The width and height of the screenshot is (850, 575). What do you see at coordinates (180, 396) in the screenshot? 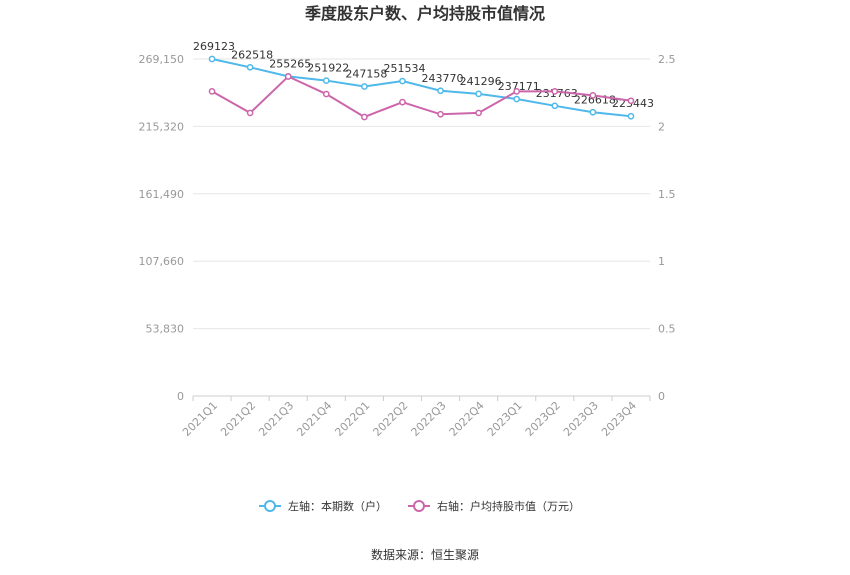
I see `left-tick-label: 0` at bounding box center [180, 396].